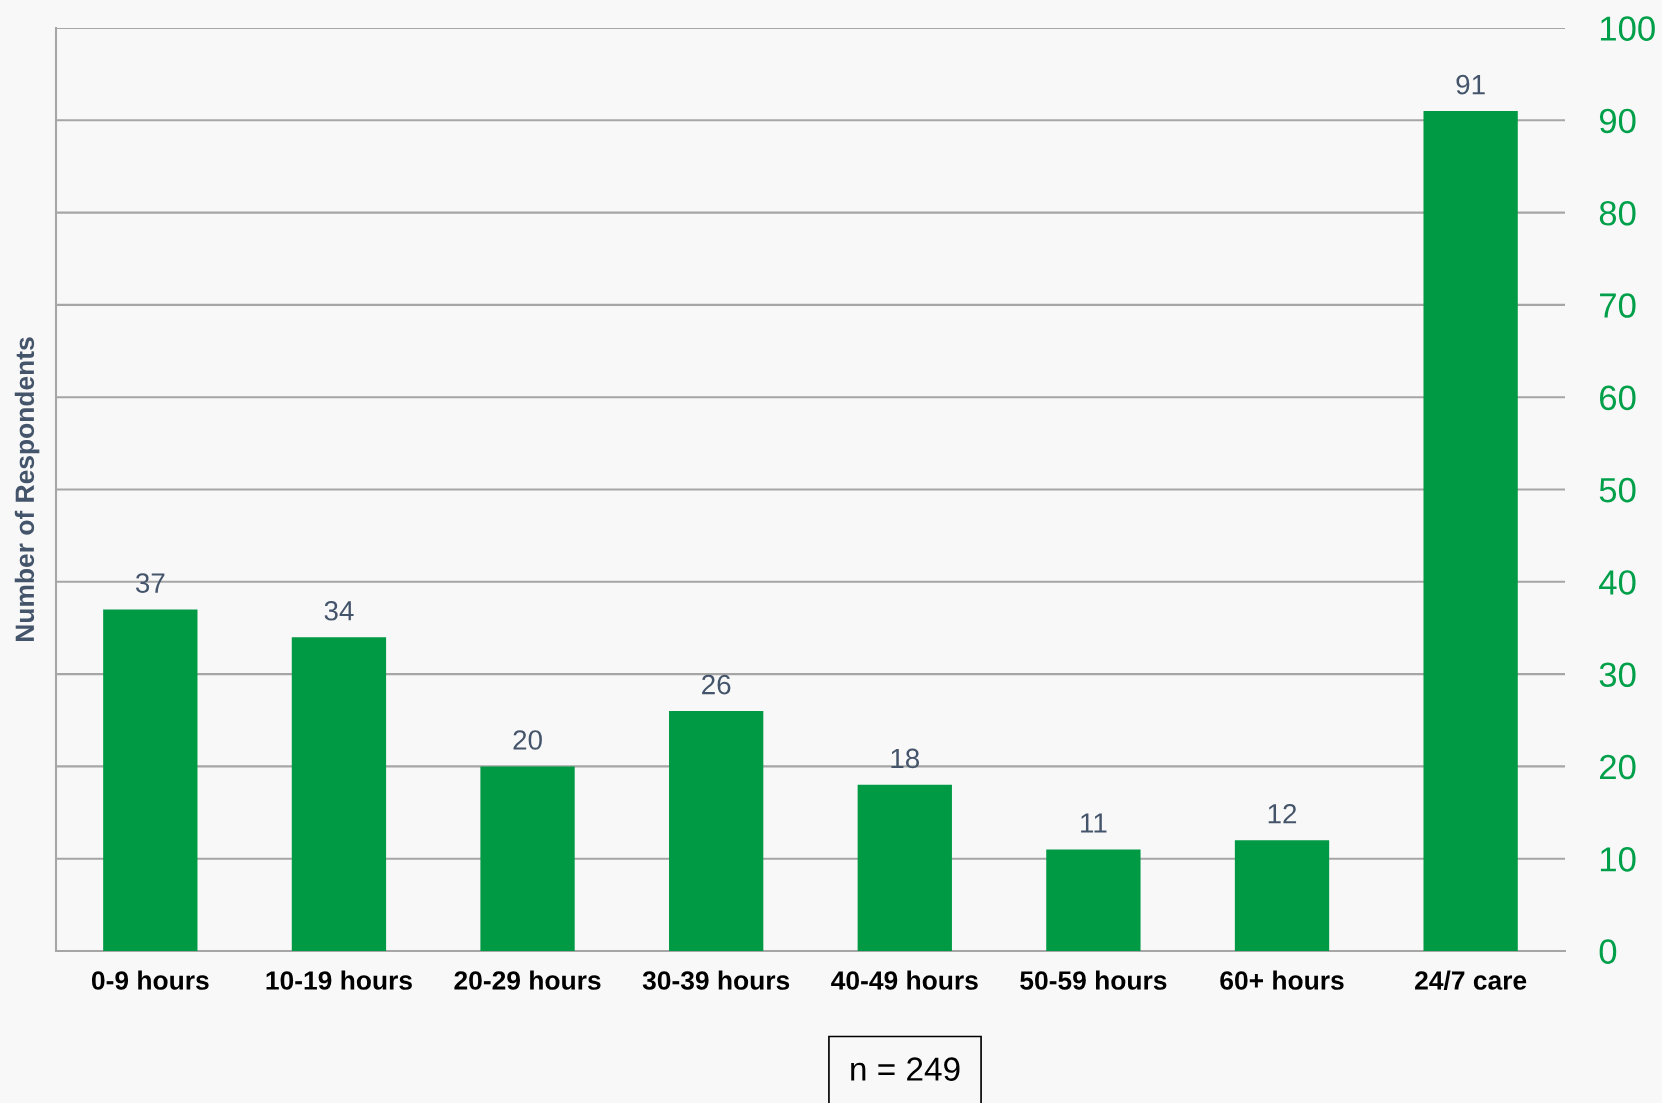 This screenshot has height=1103, width=1662. What do you see at coordinates (1282, 813) in the screenshot?
I see `data-label: 12` at bounding box center [1282, 813].